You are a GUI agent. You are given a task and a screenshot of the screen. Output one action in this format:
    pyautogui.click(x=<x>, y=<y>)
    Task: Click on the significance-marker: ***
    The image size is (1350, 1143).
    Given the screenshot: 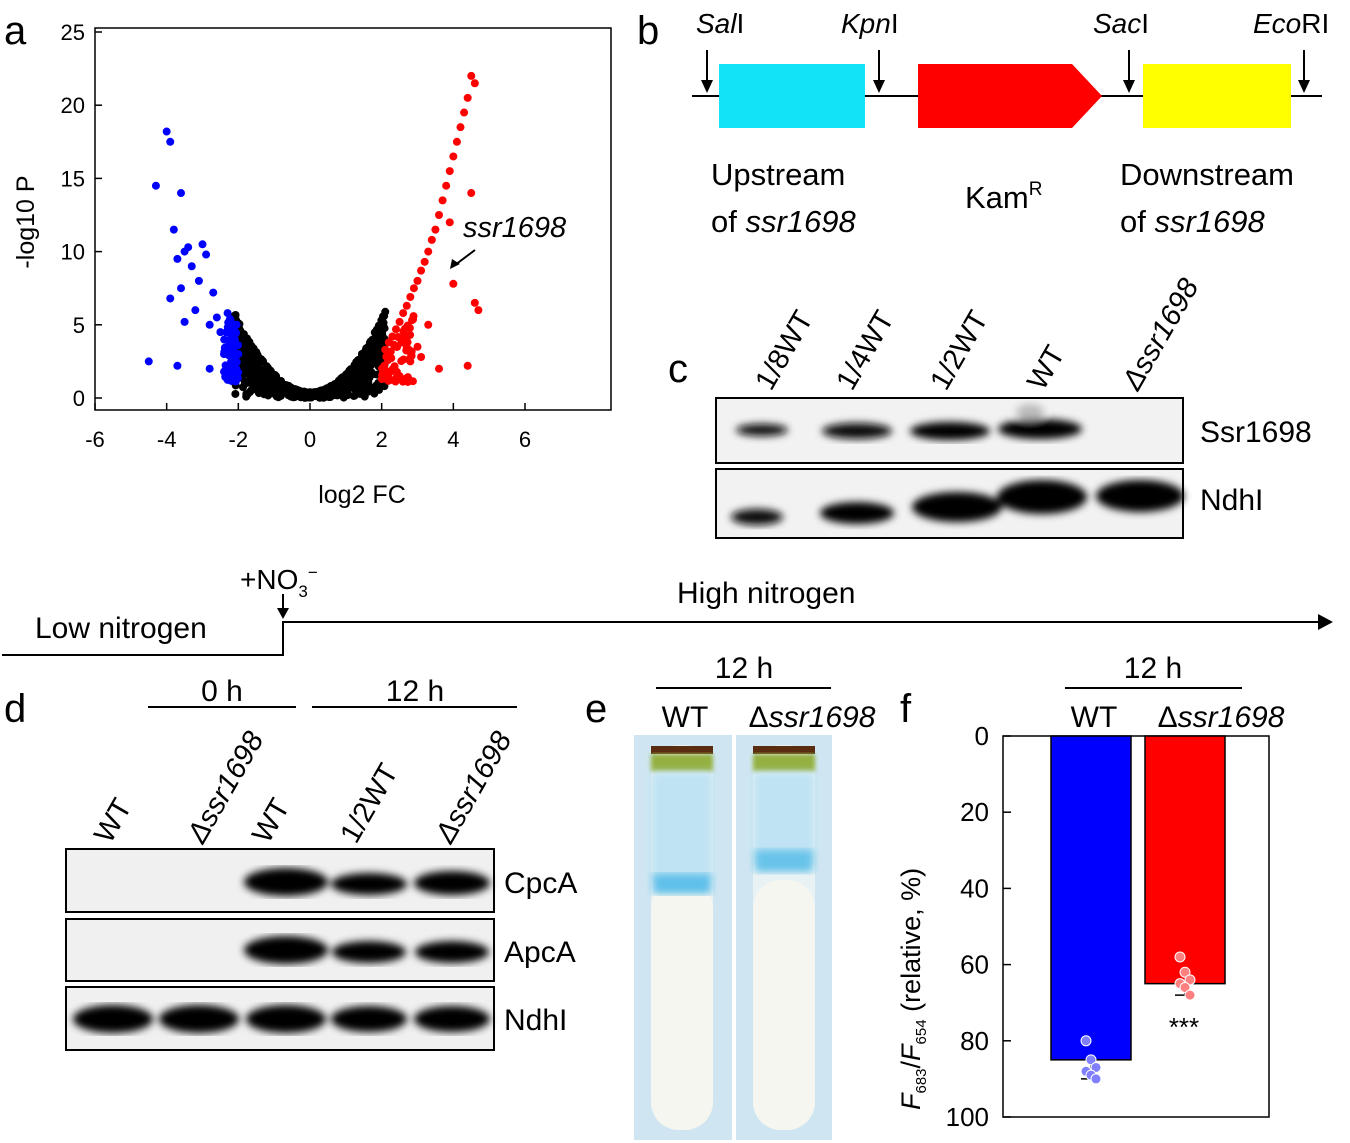 What is the action you would take?
    pyautogui.click(x=1184, y=1027)
    